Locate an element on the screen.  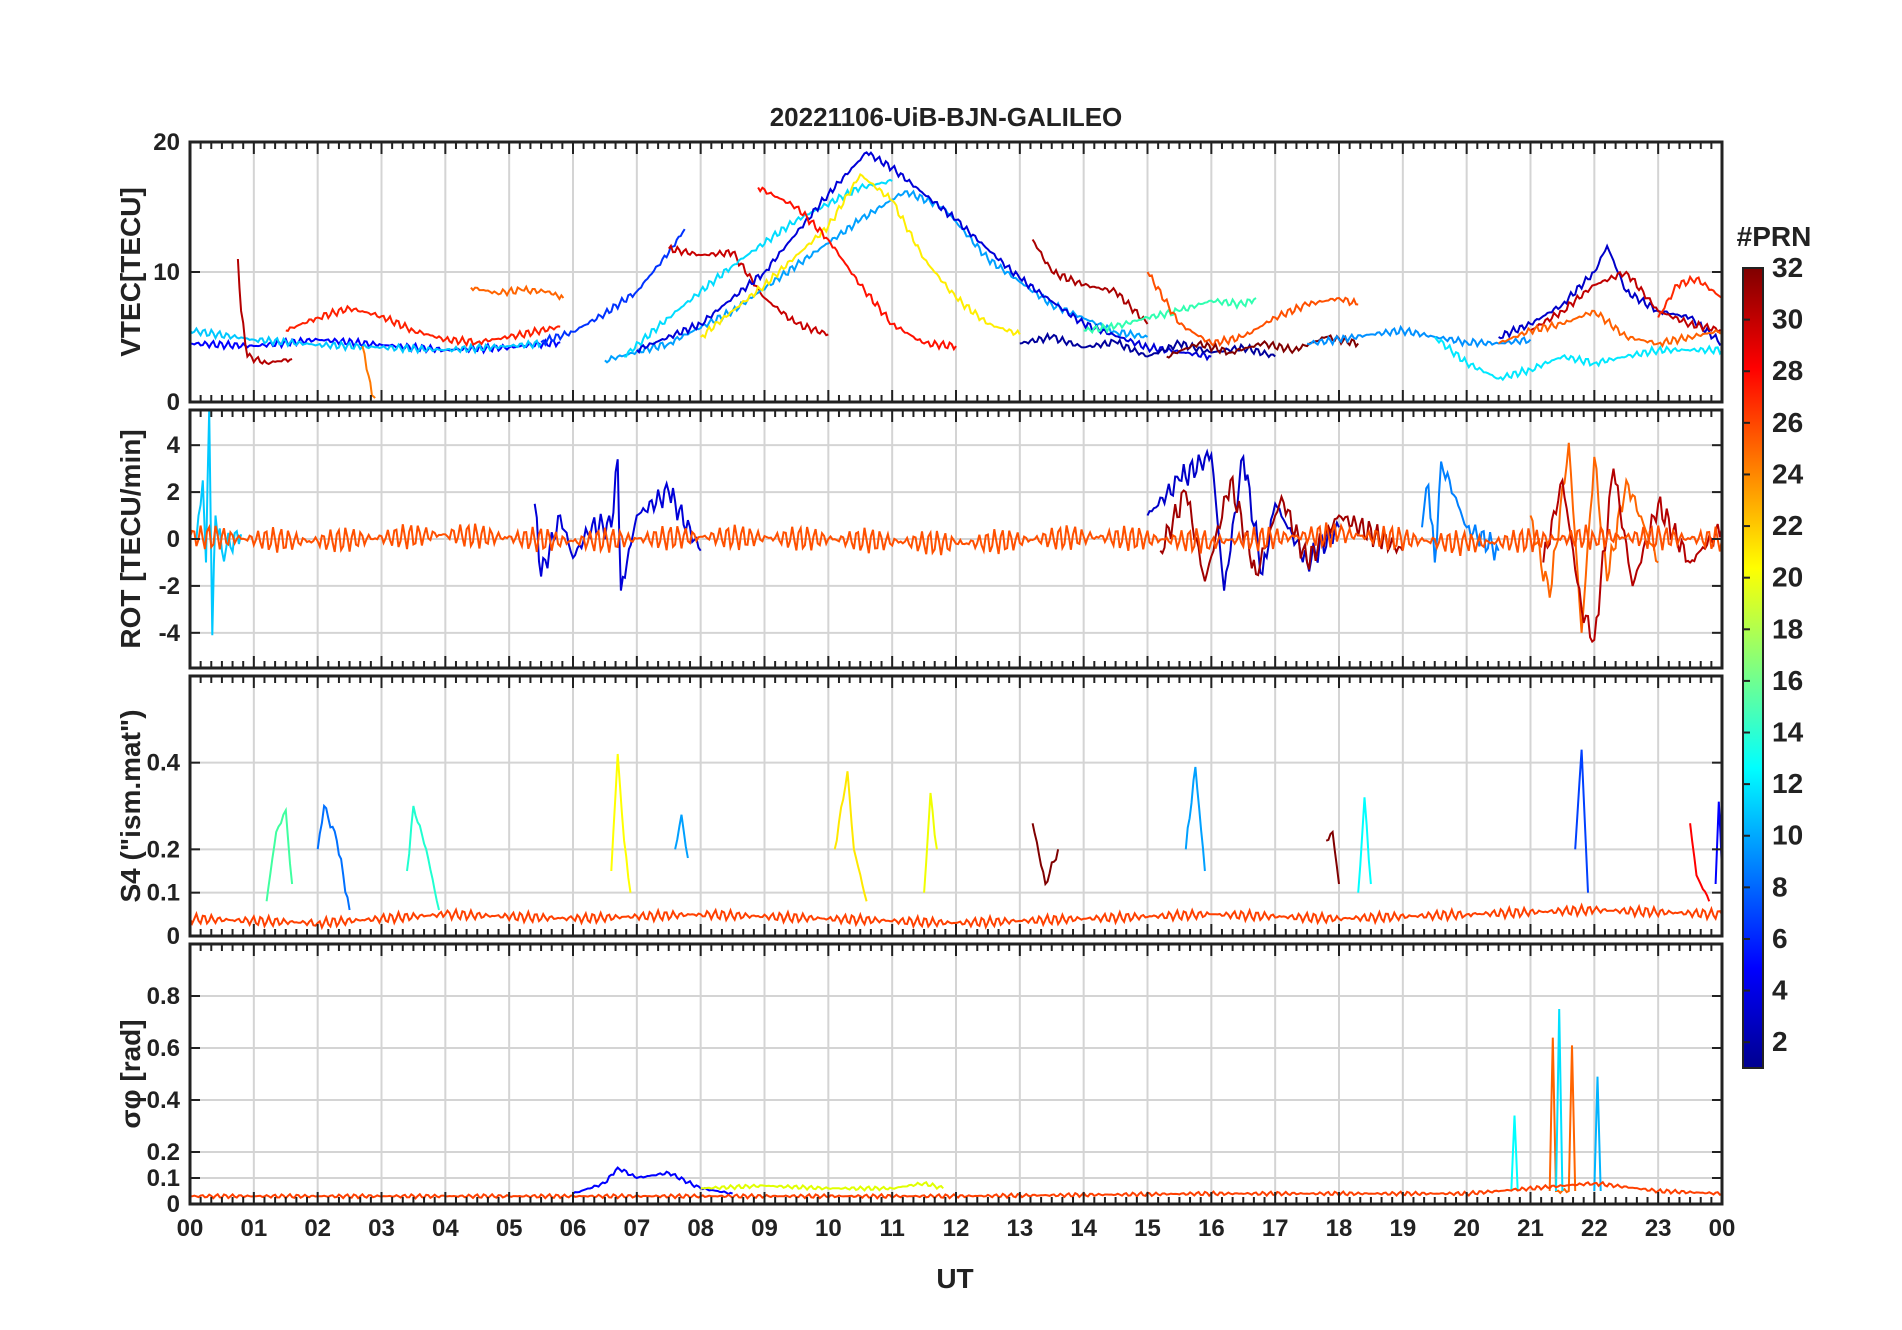
vtec-y-tick-label: 0 is located at coordinates (173, 402).